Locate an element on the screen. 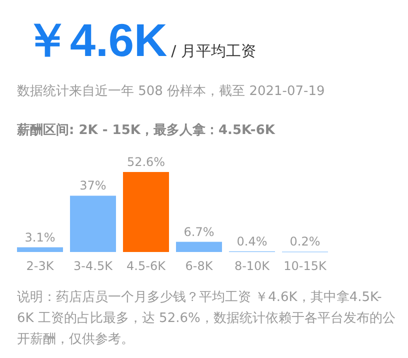 The width and height of the screenshot is (408, 358). x-tick-label: 3-4.5K is located at coordinates (94, 266).